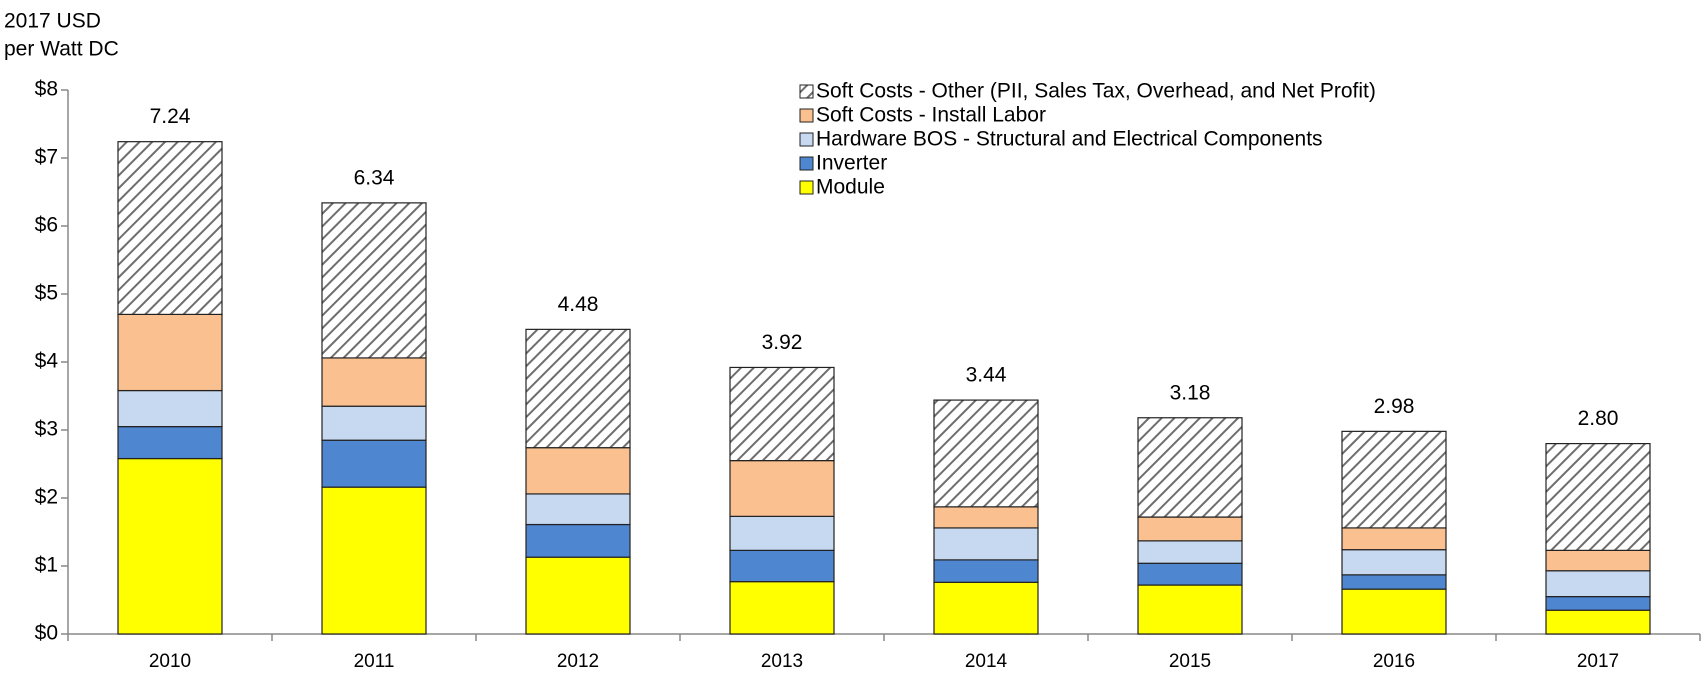 The width and height of the screenshot is (1705, 686). I want to click on legend-label: Module, so click(850, 187).